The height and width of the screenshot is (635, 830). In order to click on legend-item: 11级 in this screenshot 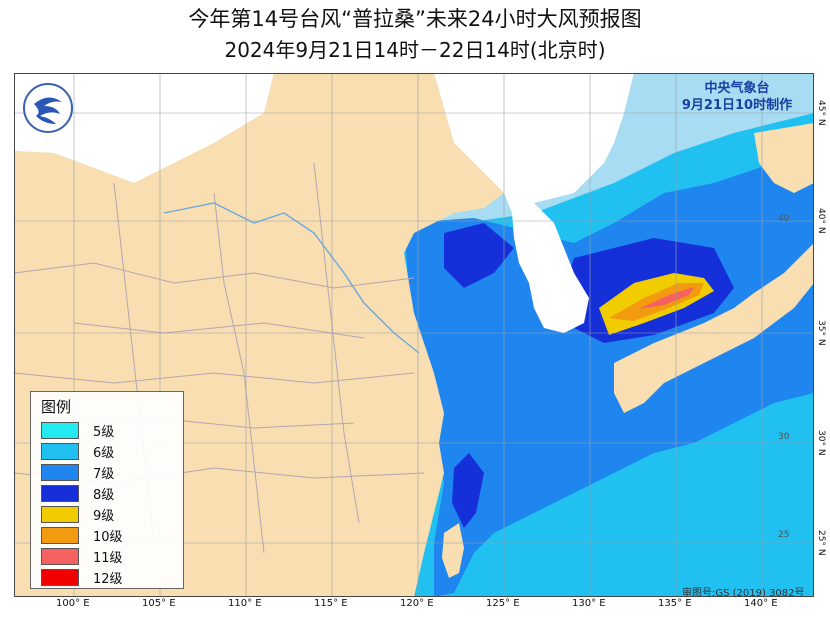, I will do `click(111, 556)`.